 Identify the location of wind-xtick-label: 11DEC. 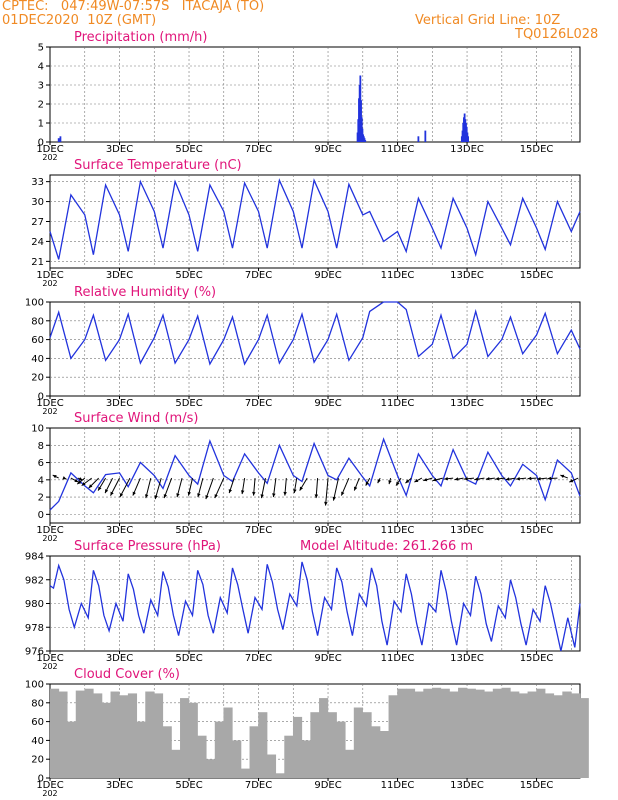
(398, 530).